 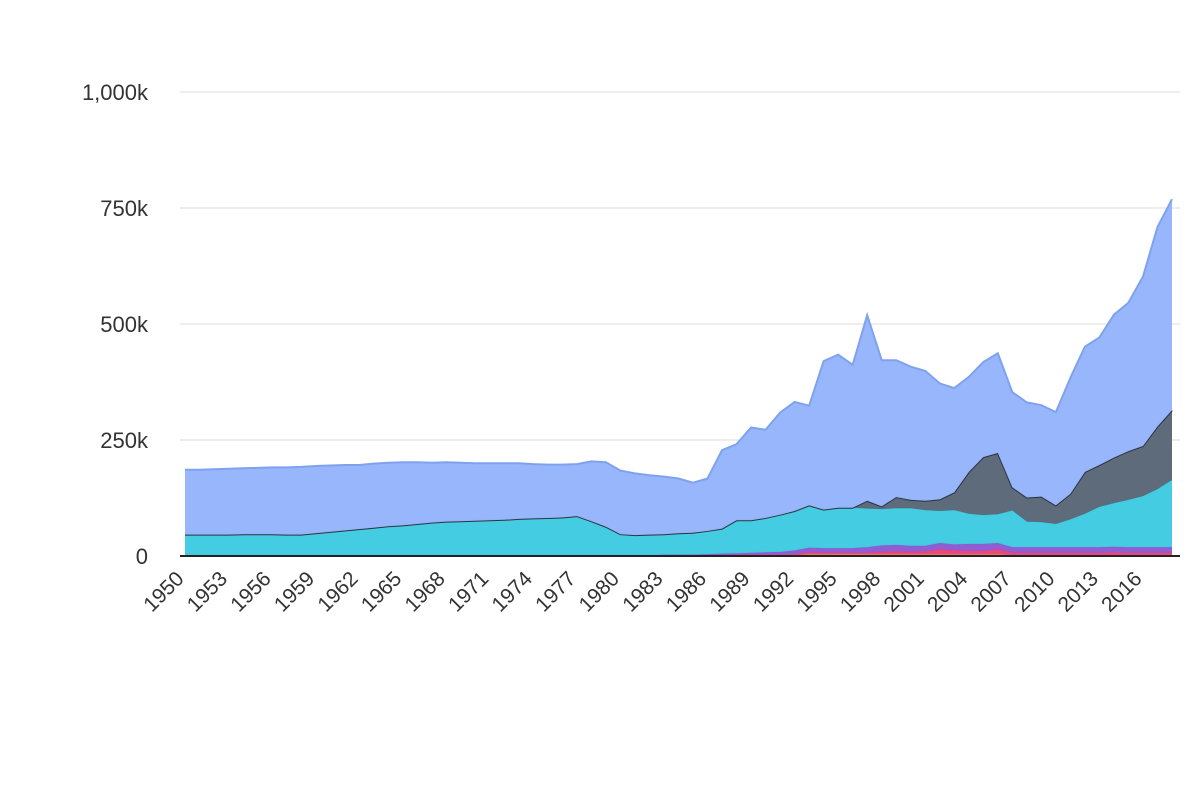 I want to click on y-tick-label: 0, so click(x=142, y=556).